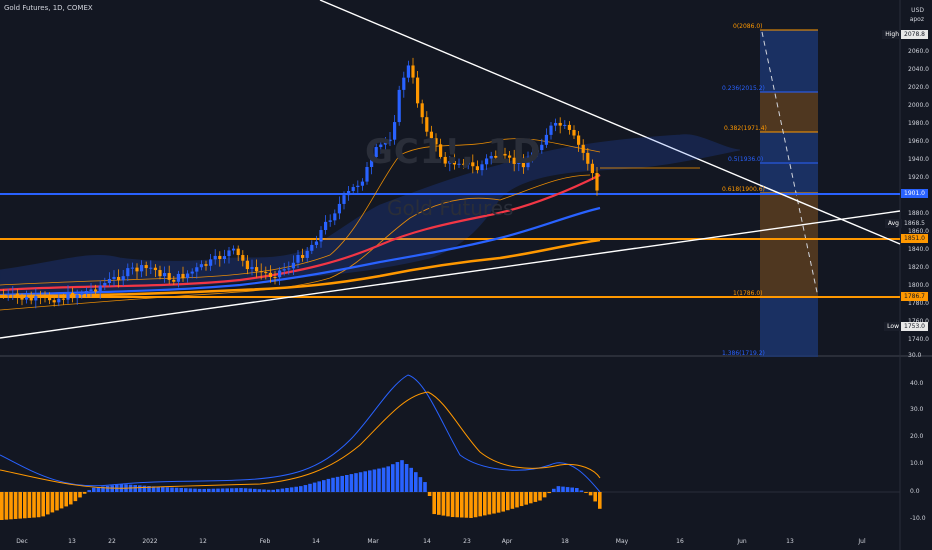  I want to click on avg-tag-label: Avg, so click(893, 223).